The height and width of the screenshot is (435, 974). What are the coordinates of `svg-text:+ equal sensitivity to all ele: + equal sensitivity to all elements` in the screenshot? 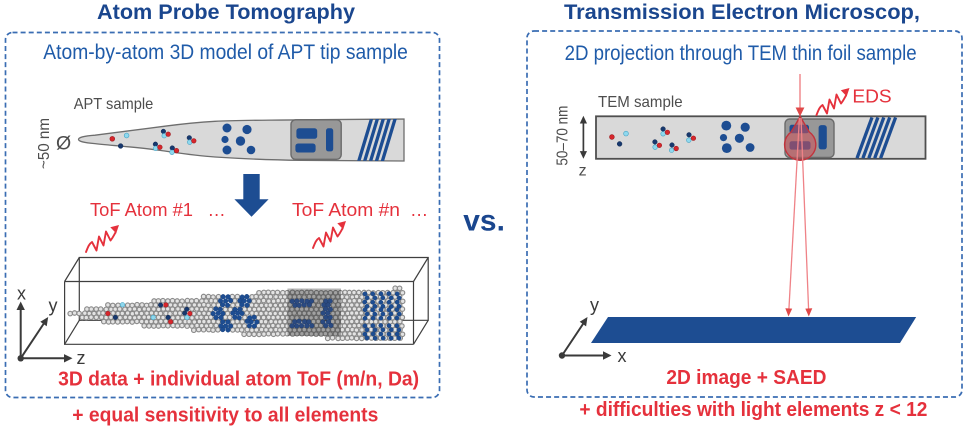 It's located at (225, 414).